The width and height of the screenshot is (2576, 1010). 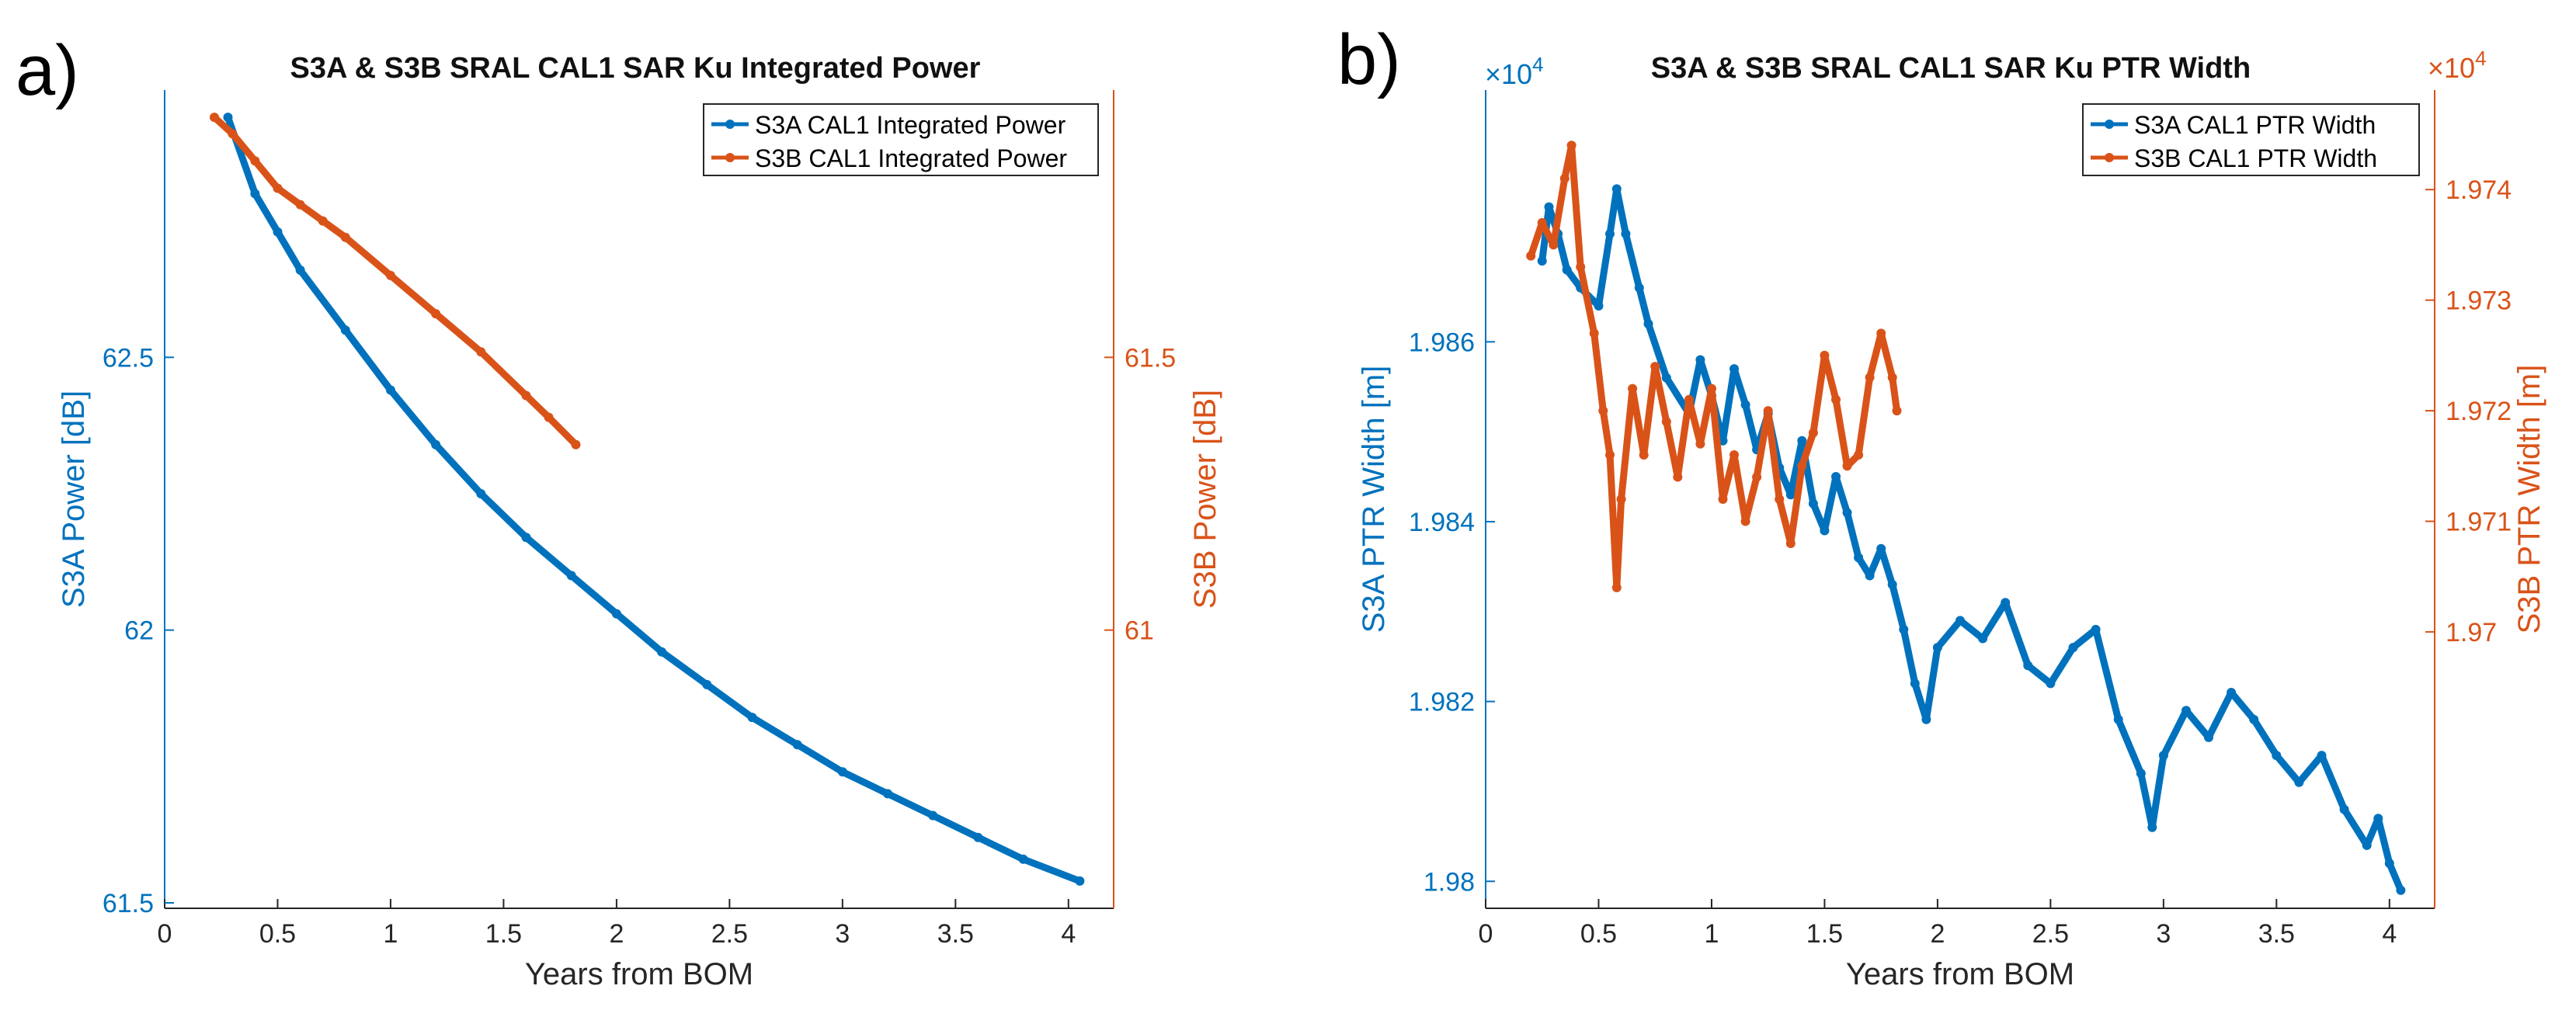 What do you see at coordinates (1486, 934) in the screenshot?
I see `x-tick-label: 0` at bounding box center [1486, 934].